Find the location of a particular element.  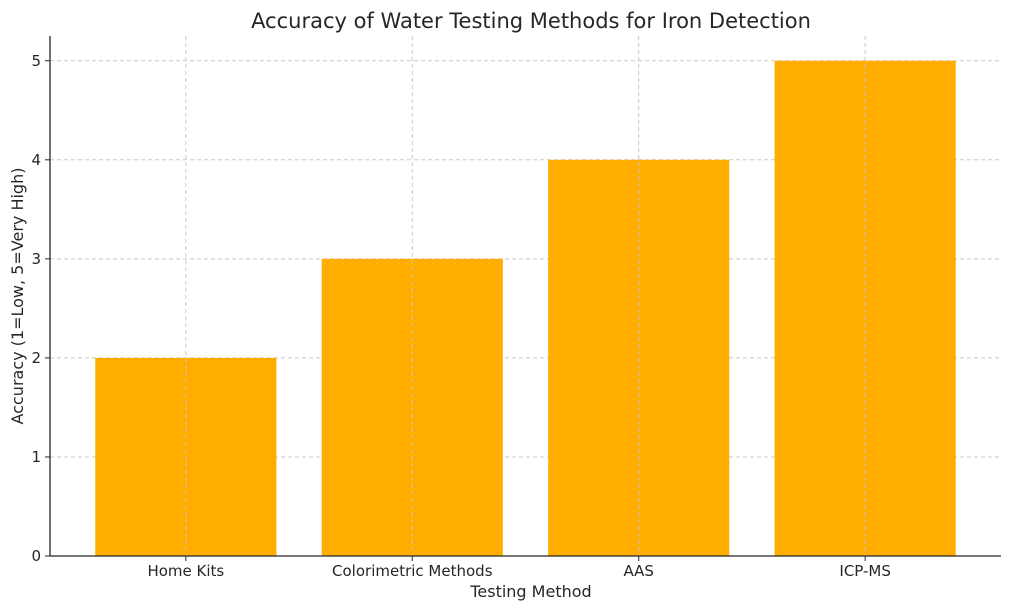

x-tick-label: AAS is located at coordinates (638, 571).